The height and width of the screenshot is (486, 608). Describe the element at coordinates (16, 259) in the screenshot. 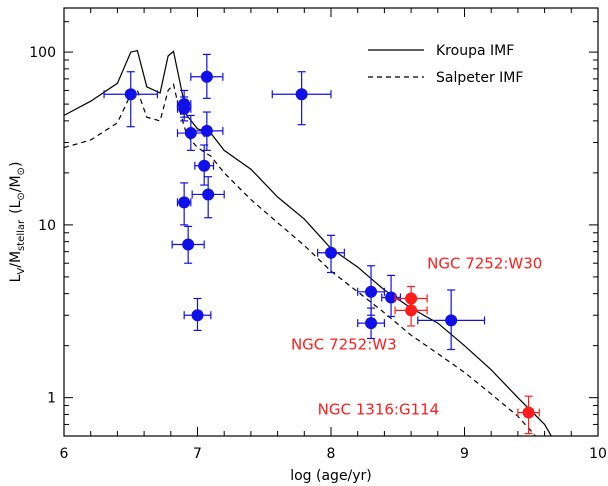

I see `y-label-mid: /M` at that location.